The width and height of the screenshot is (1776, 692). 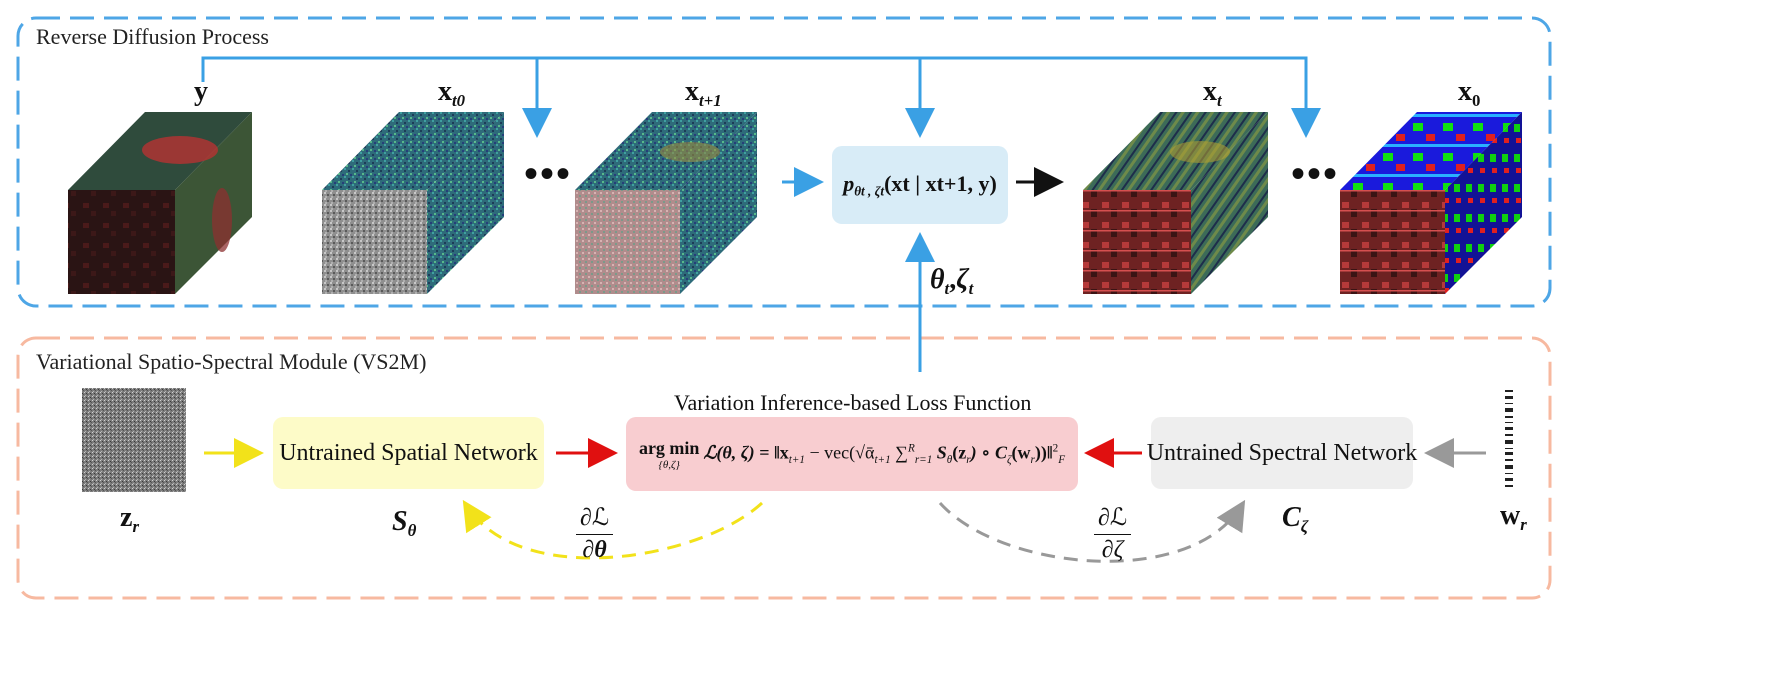 I want to click on cube-label-x-t0: xt0, so click(x=452, y=93).